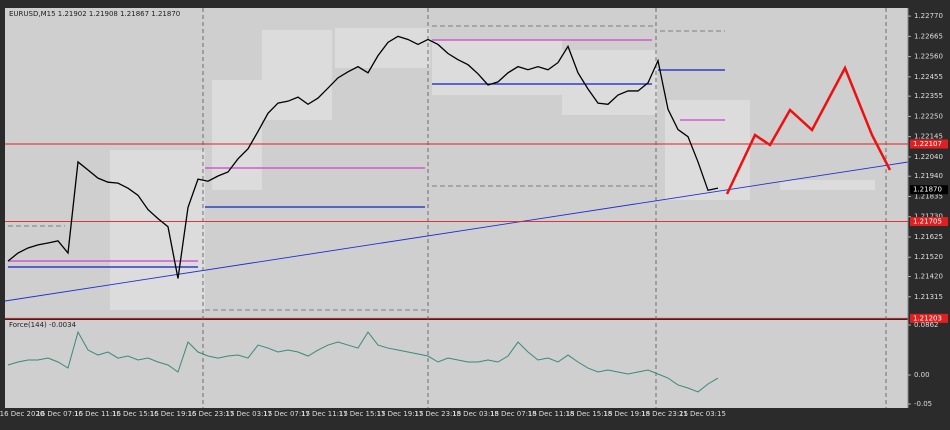  What do you see at coordinates (928, 277) in the screenshot?
I see `y-tick-label: 1.21420` at bounding box center [928, 277].